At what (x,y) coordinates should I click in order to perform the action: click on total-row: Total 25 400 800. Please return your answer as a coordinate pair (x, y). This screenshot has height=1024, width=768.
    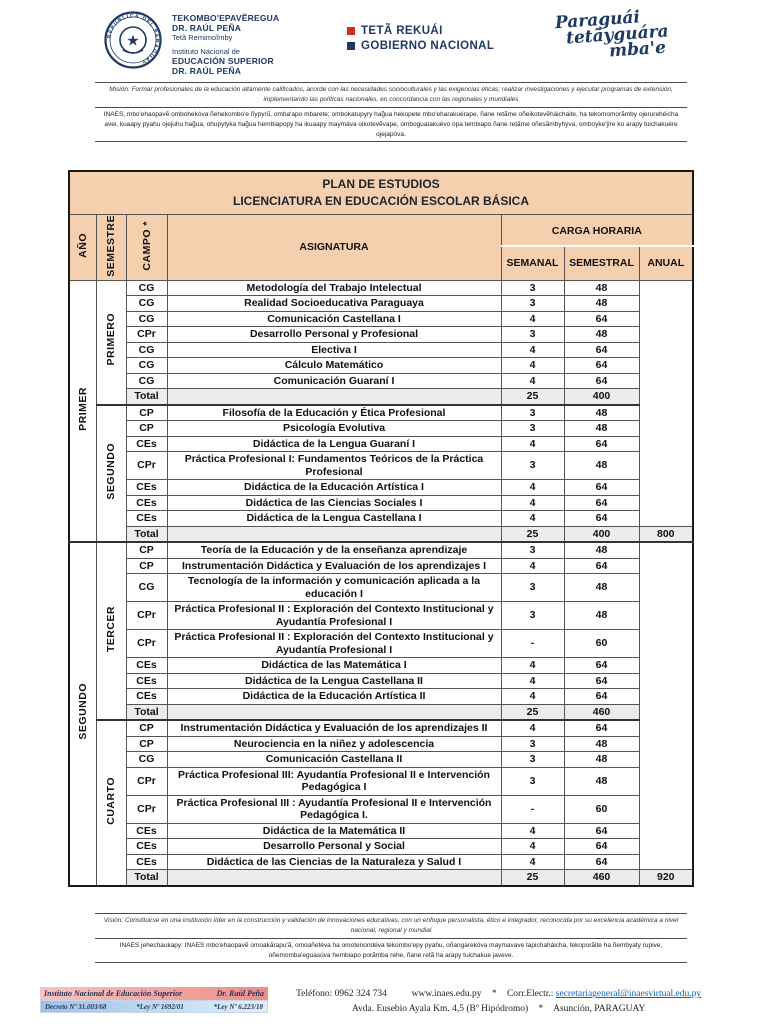
    Looking at the image, I should click on (381, 534).